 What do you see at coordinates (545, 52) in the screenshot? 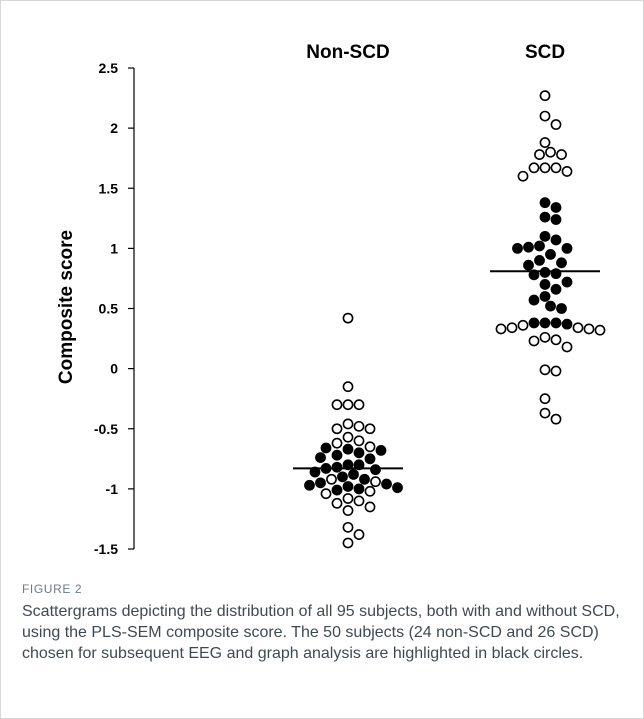
I see `group-label-scd: SCD` at bounding box center [545, 52].